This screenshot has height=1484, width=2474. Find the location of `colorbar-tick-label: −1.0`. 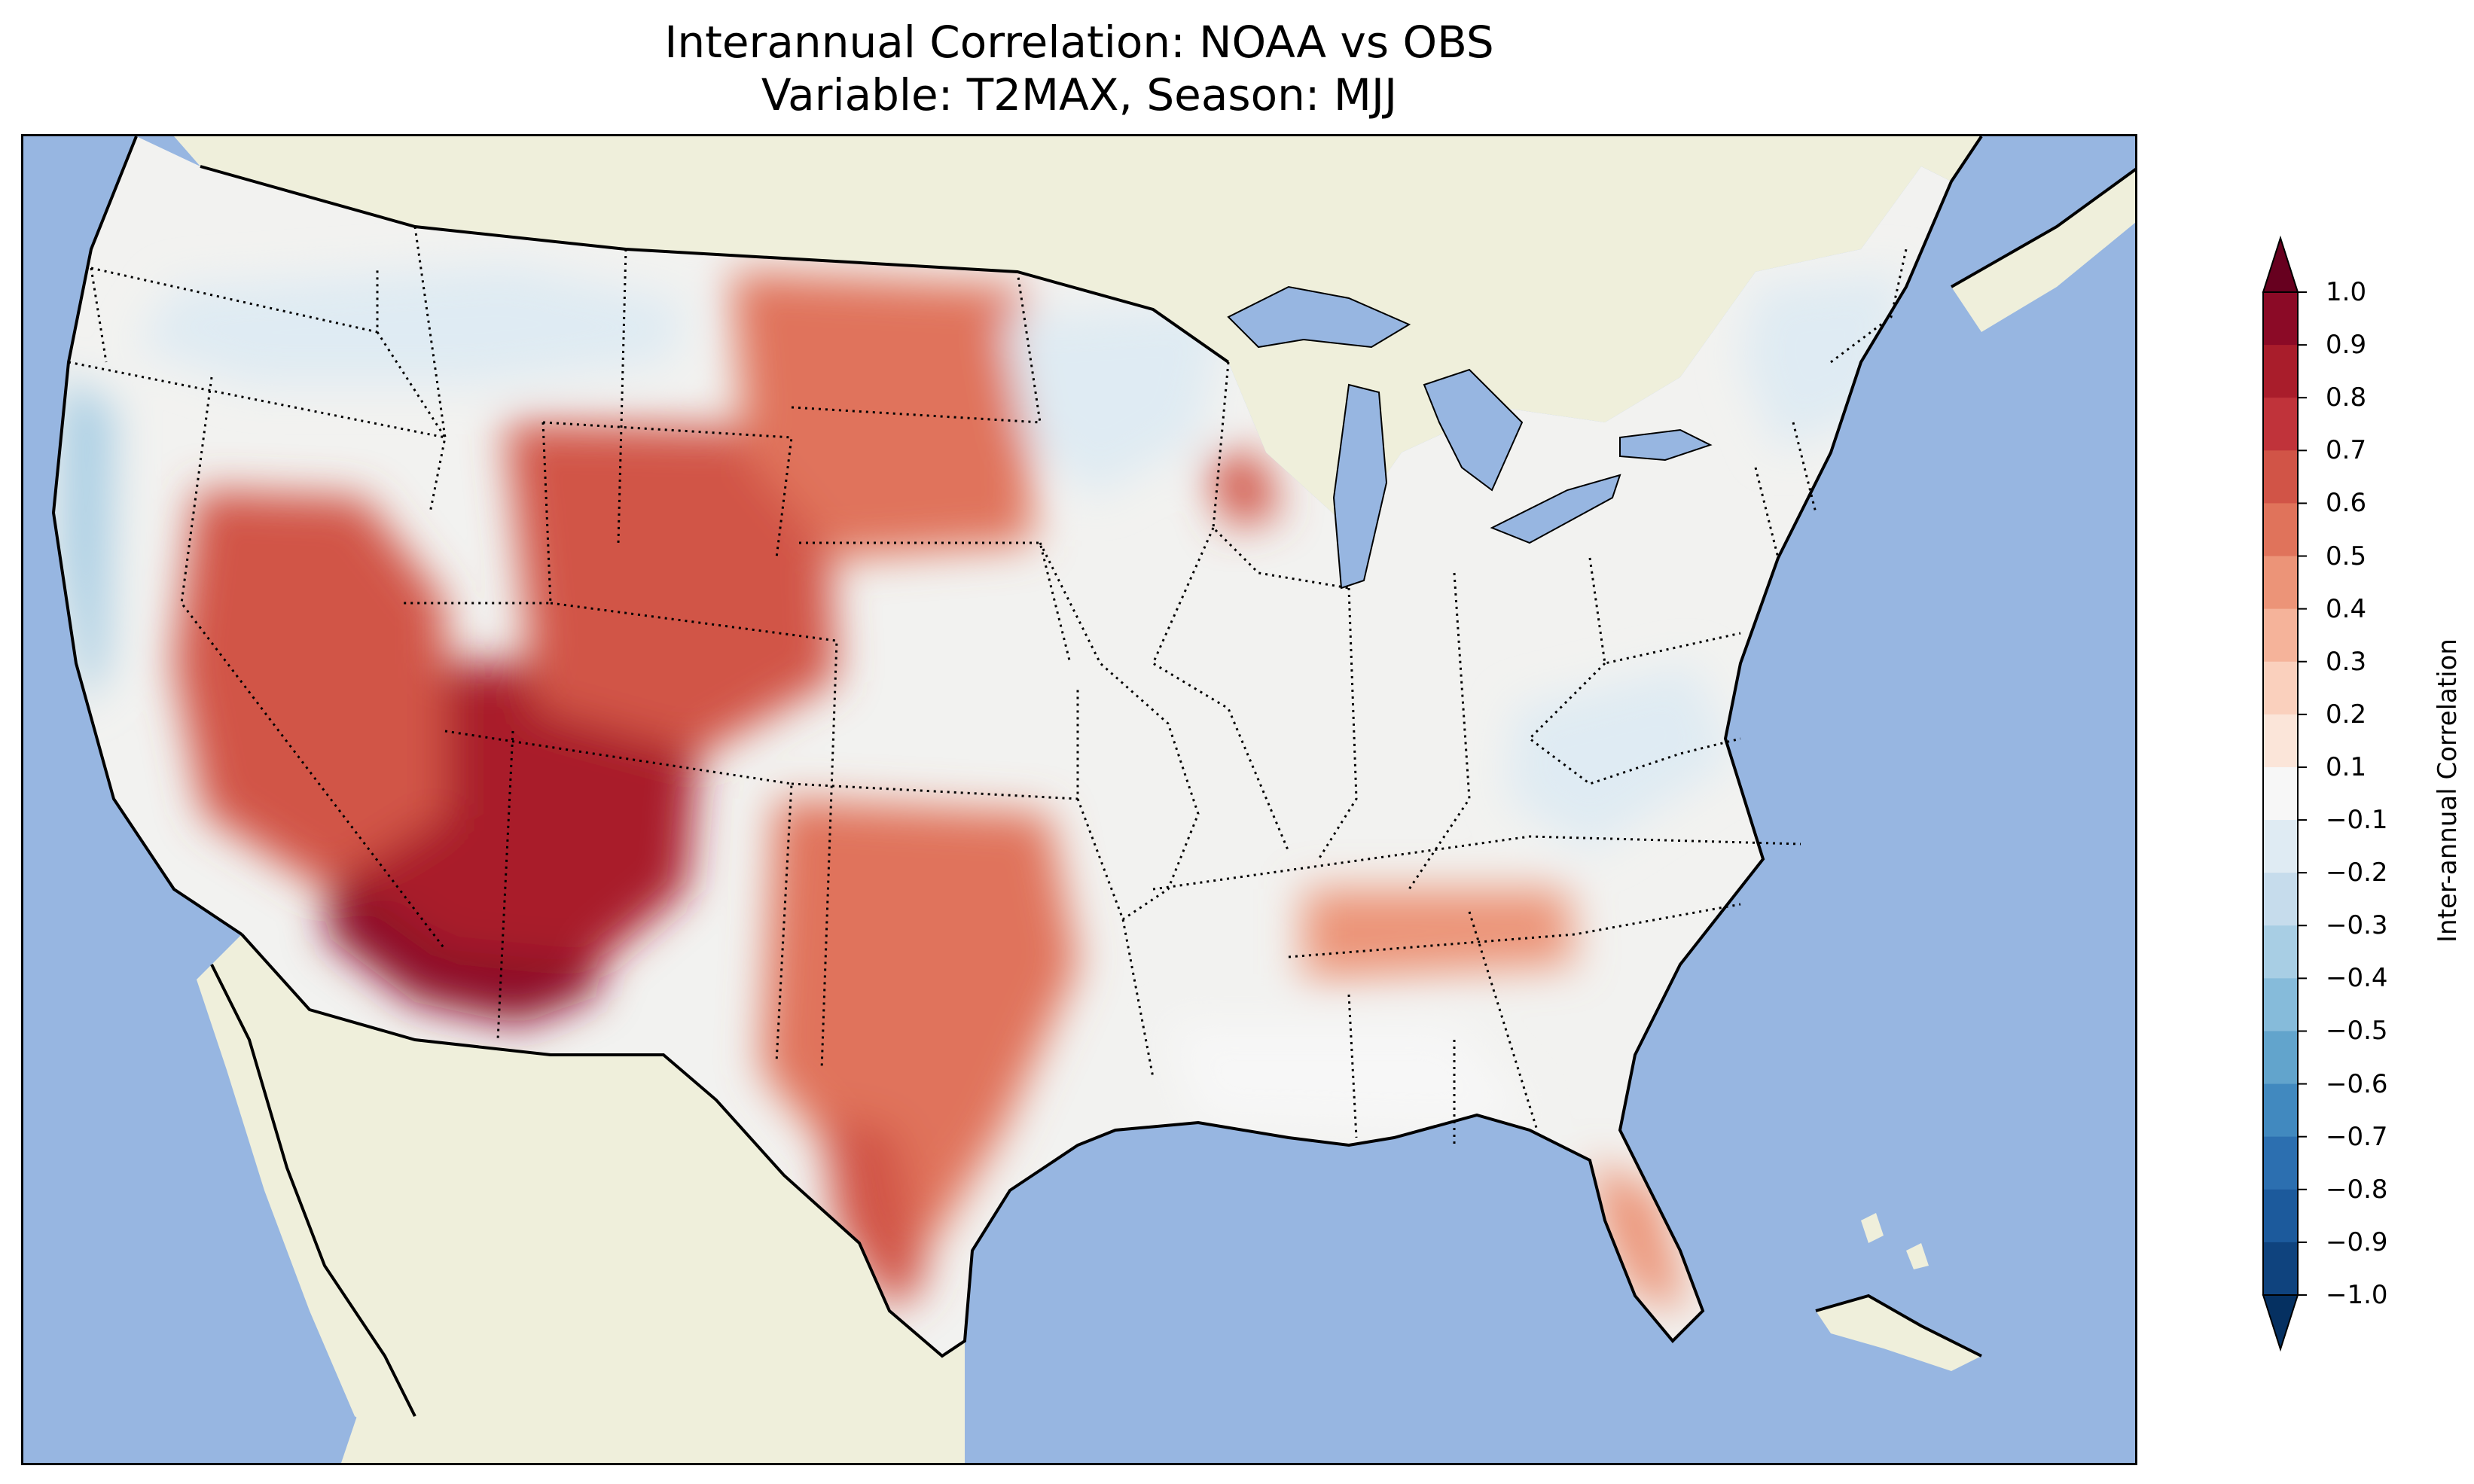

colorbar-tick-label: −1.0 is located at coordinates (2357, 1295).